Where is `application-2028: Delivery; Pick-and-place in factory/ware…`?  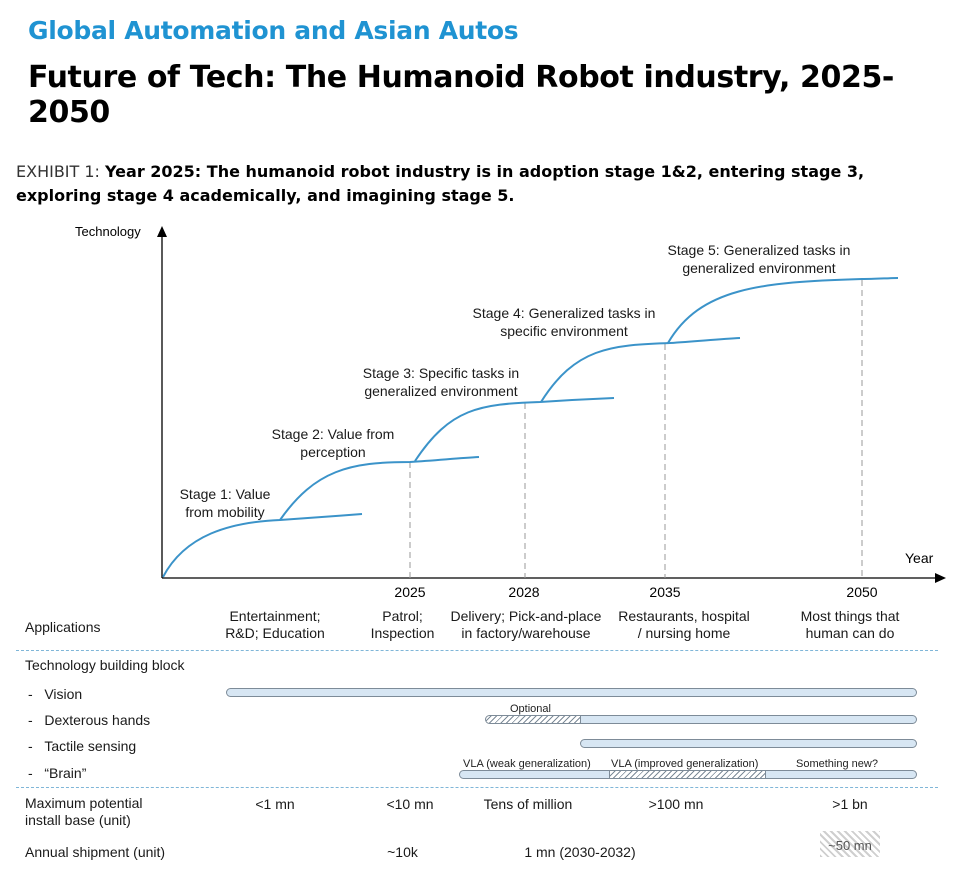 application-2028: Delivery; Pick-and-place in factory/ware… is located at coordinates (526, 624).